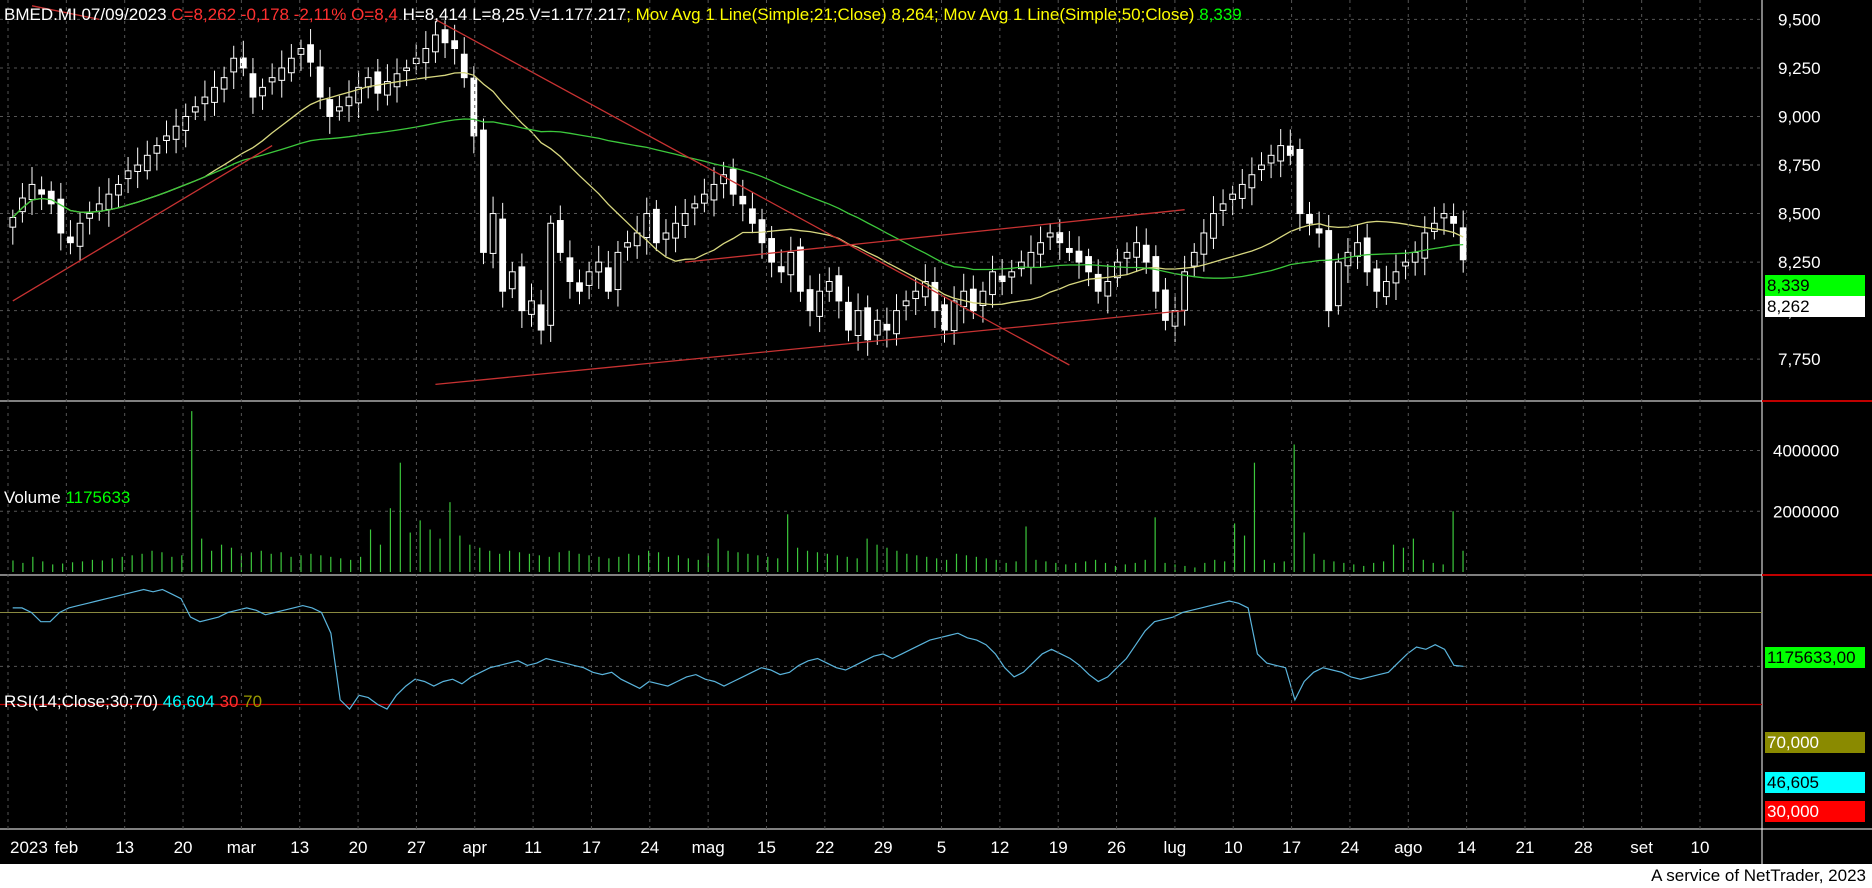 The height and width of the screenshot is (888, 1872). What do you see at coordinates (1064, 14) in the screenshot?
I see `ma50-label: ; Mov Avg 1 Line(Simple;50;Close)` at bounding box center [1064, 14].